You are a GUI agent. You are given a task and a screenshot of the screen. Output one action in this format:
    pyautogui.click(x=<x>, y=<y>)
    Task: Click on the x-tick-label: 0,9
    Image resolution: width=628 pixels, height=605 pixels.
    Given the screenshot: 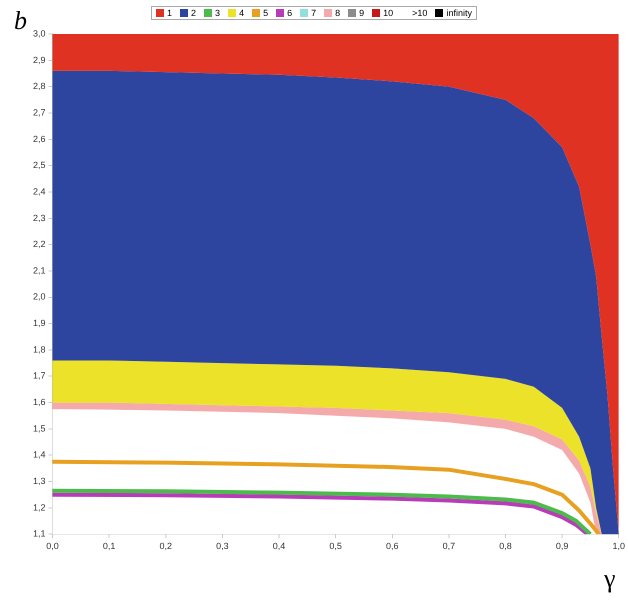 What is the action you would take?
    pyautogui.click(x=562, y=546)
    